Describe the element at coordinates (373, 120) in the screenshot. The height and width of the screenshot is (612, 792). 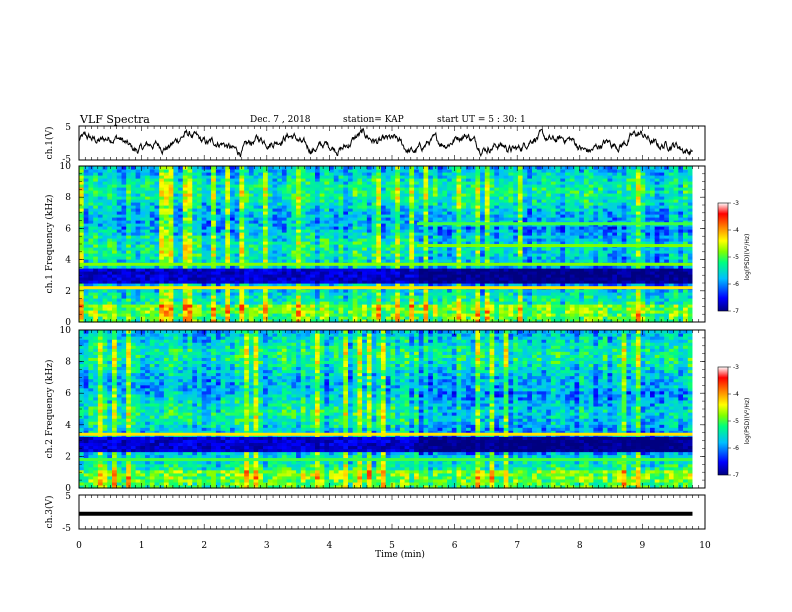
I see `header-station: station= KAP` at that location.